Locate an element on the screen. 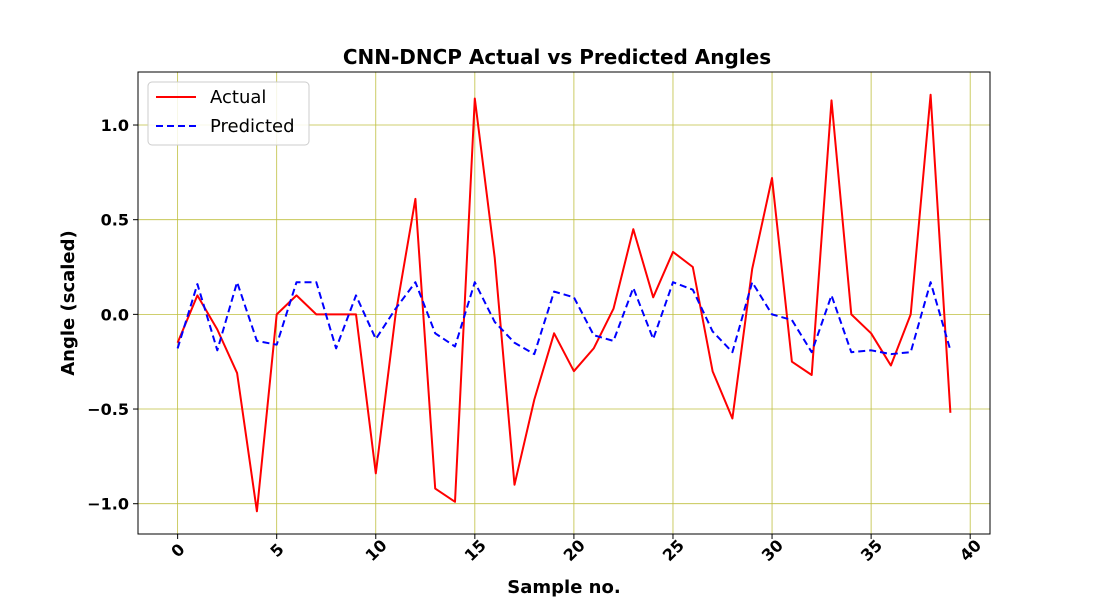 The width and height of the screenshot is (1100, 600). y-tick-label: −1.0 is located at coordinates (108, 504).